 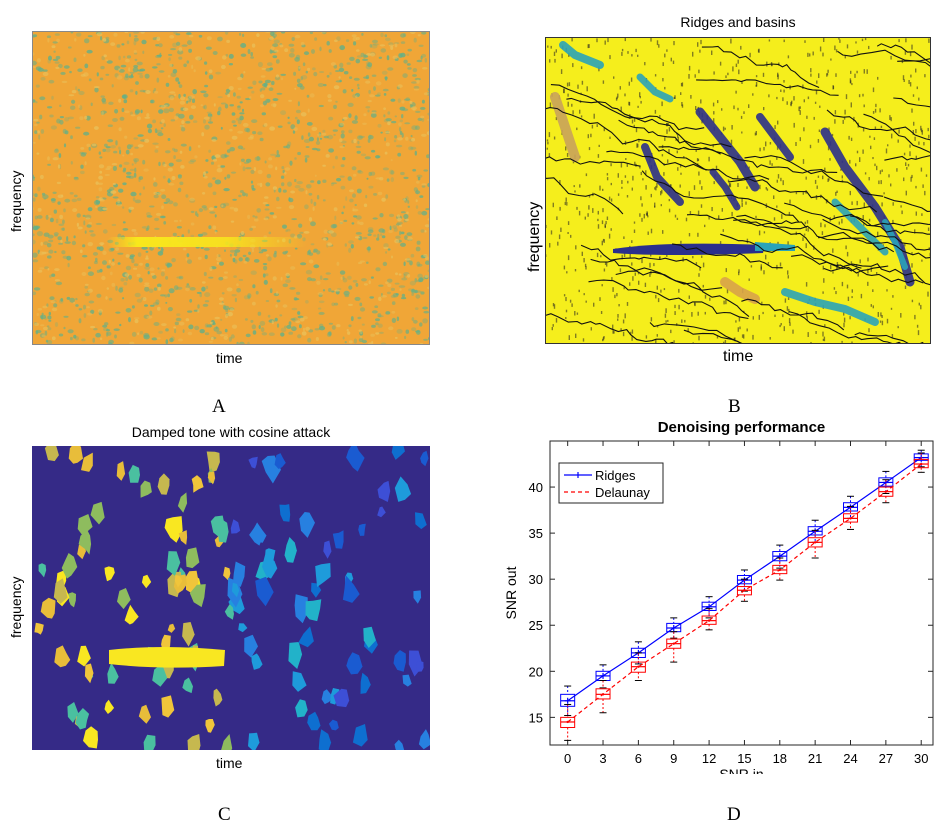 What do you see at coordinates (16, 201) in the screenshot?
I see `panel-a-ylabel: frequency` at bounding box center [16, 201].